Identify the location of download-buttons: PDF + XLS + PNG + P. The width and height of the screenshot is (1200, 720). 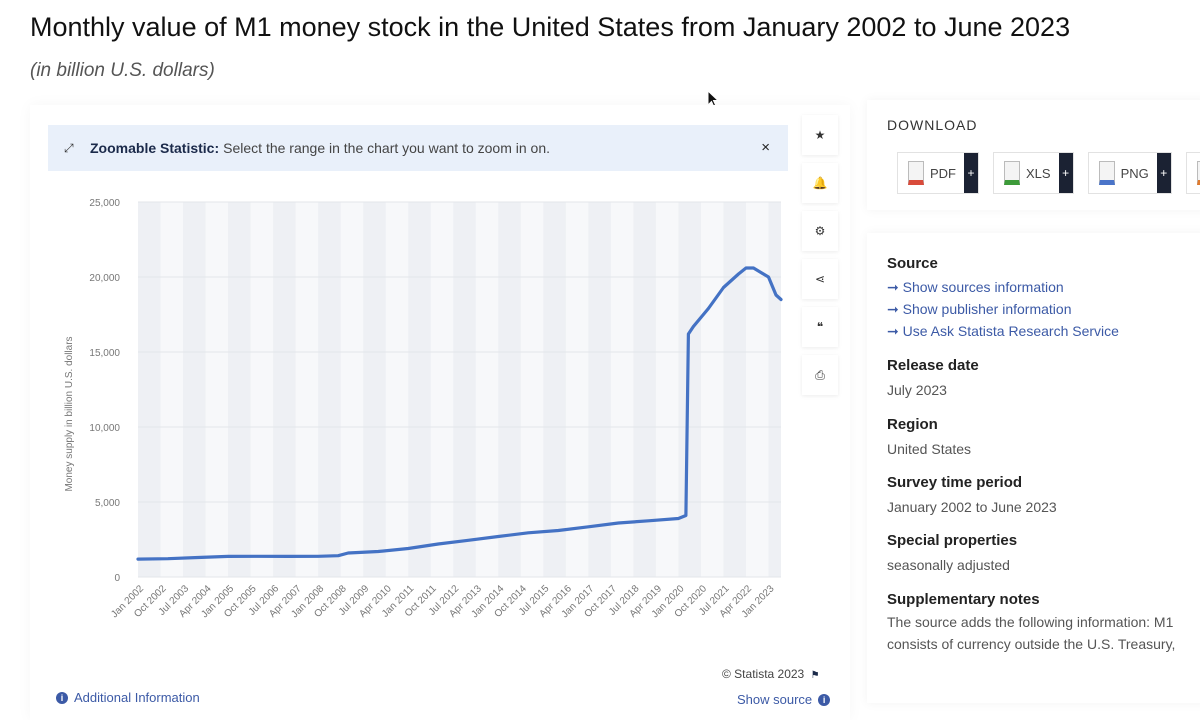
(1048, 173).